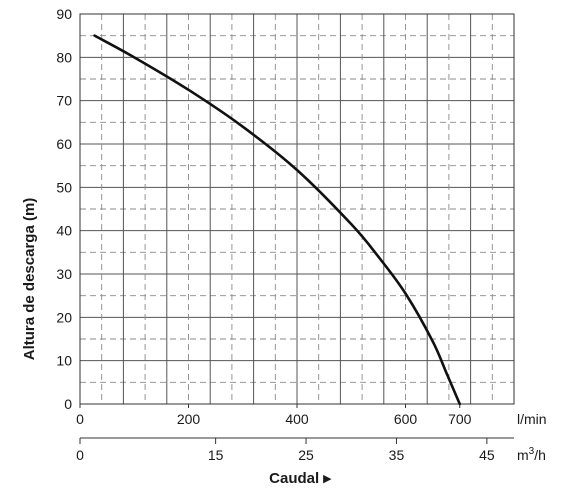 The image size is (572, 488). What do you see at coordinates (80, 455) in the screenshot?
I see `x-tick-label-secondary: 0` at bounding box center [80, 455].